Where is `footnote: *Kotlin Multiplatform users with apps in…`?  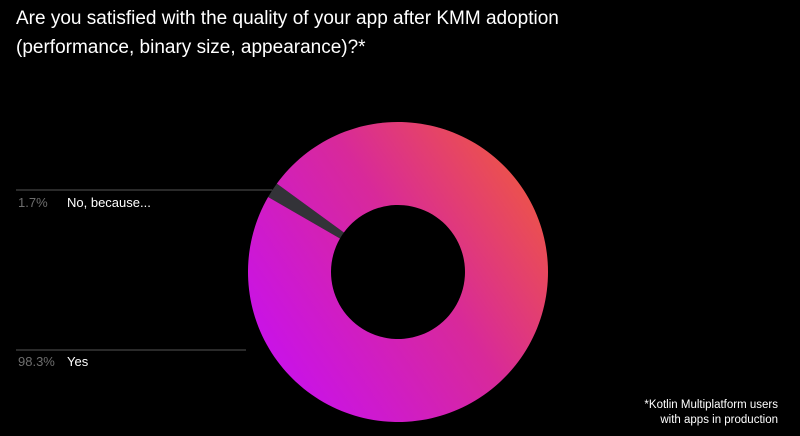
footnote: *Kotlin Multiplatform users with apps in… is located at coordinates (678, 413).